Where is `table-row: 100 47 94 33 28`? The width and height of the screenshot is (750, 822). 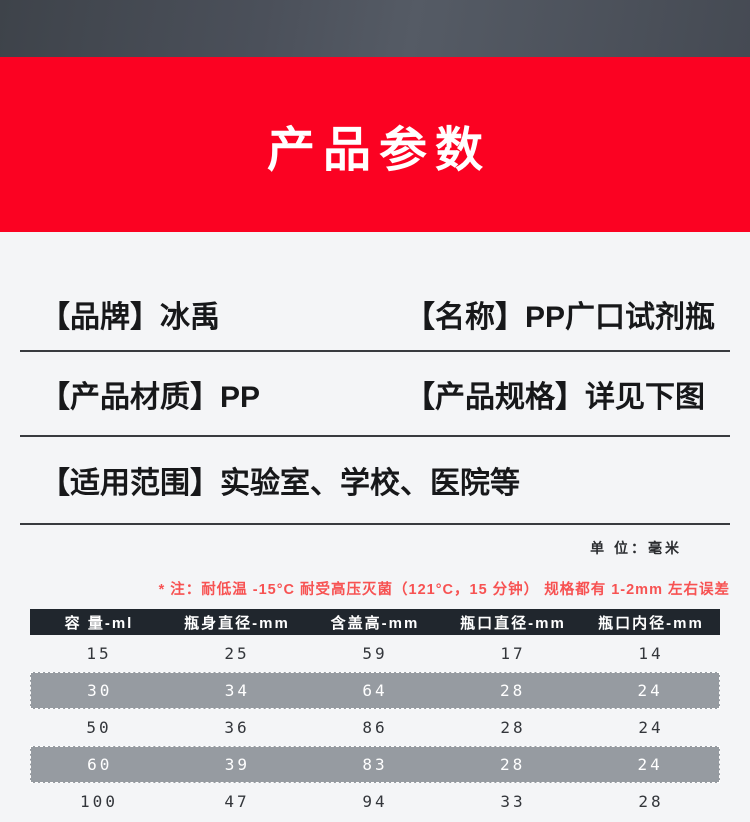 table-row: 100 47 94 33 28 is located at coordinates (375, 801).